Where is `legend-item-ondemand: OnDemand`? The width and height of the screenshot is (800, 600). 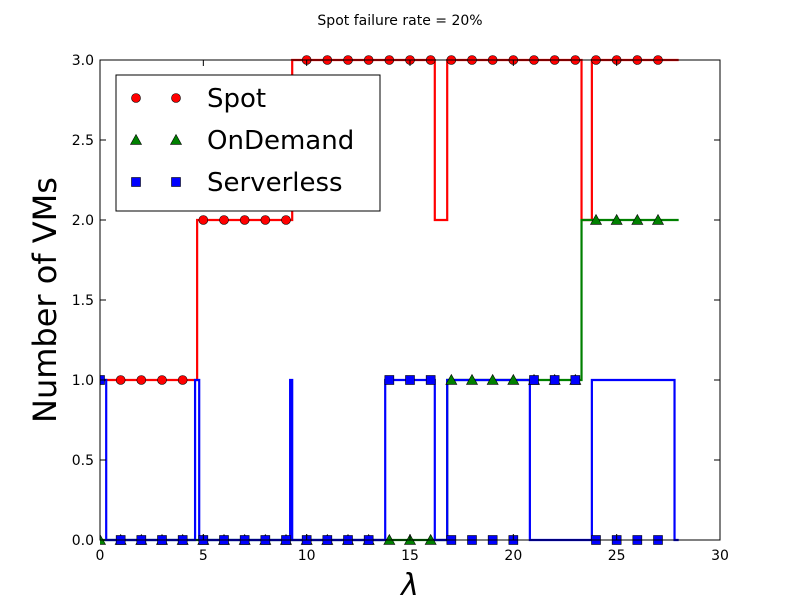
legend-item-ondemand: OnDemand is located at coordinates (241, 141).